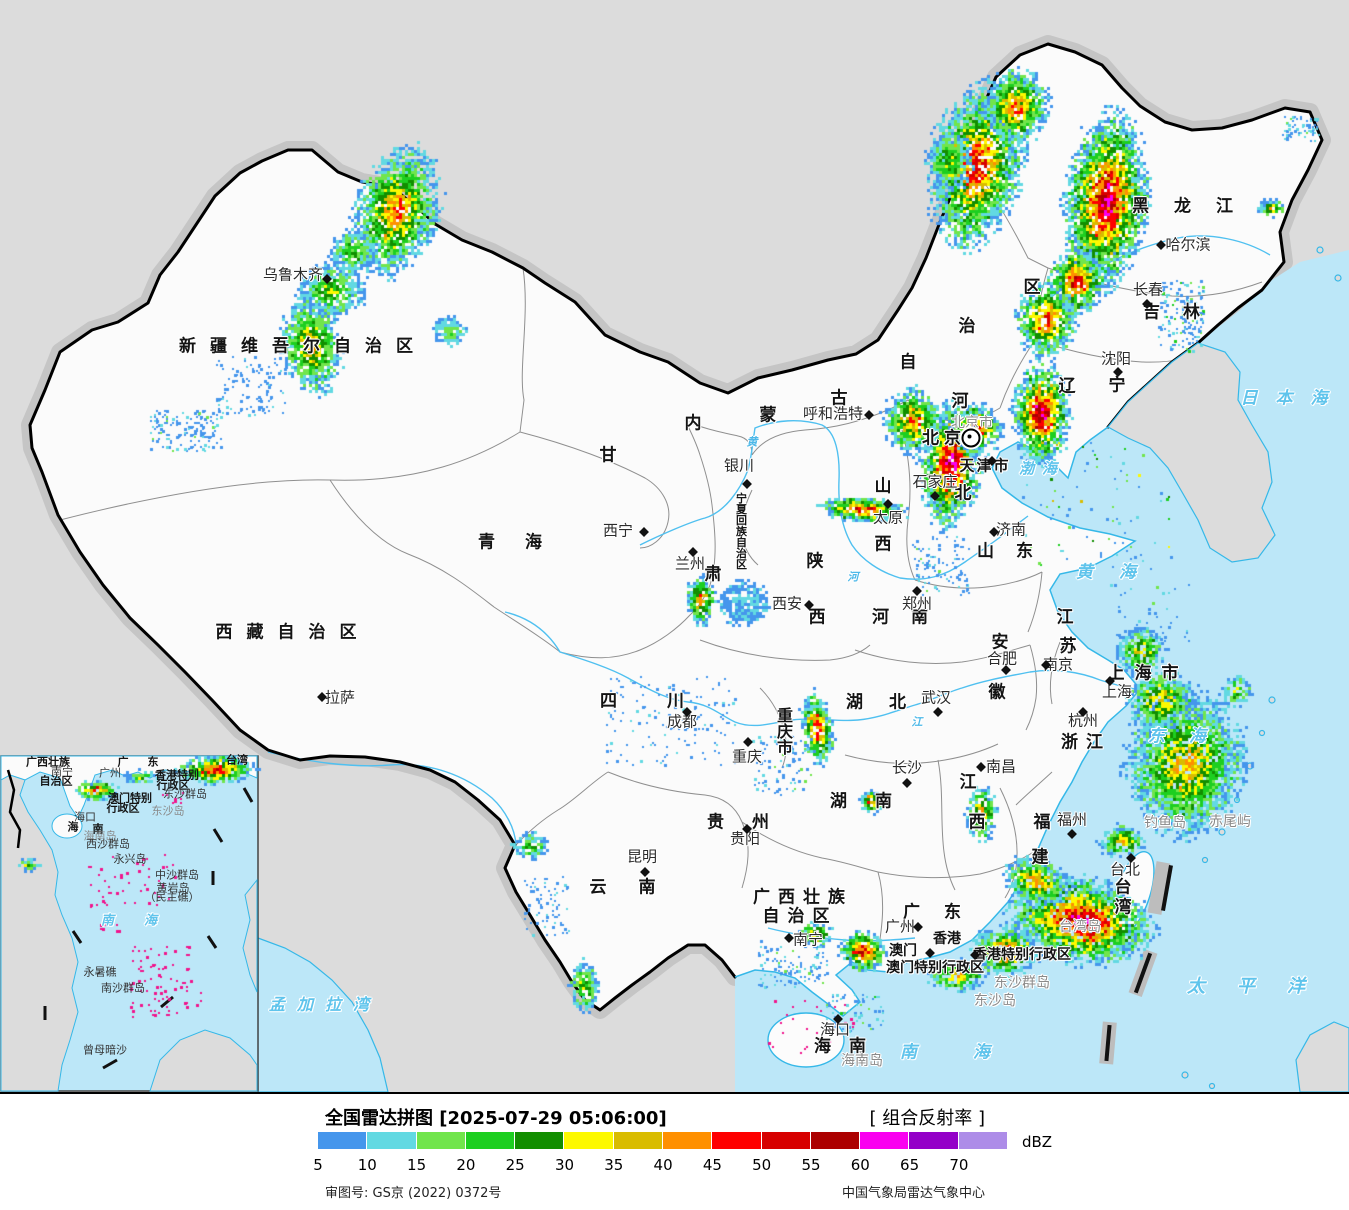  What do you see at coordinates (1161, 245) in the screenshot?
I see `city-dot-haerbin` at bounding box center [1161, 245].